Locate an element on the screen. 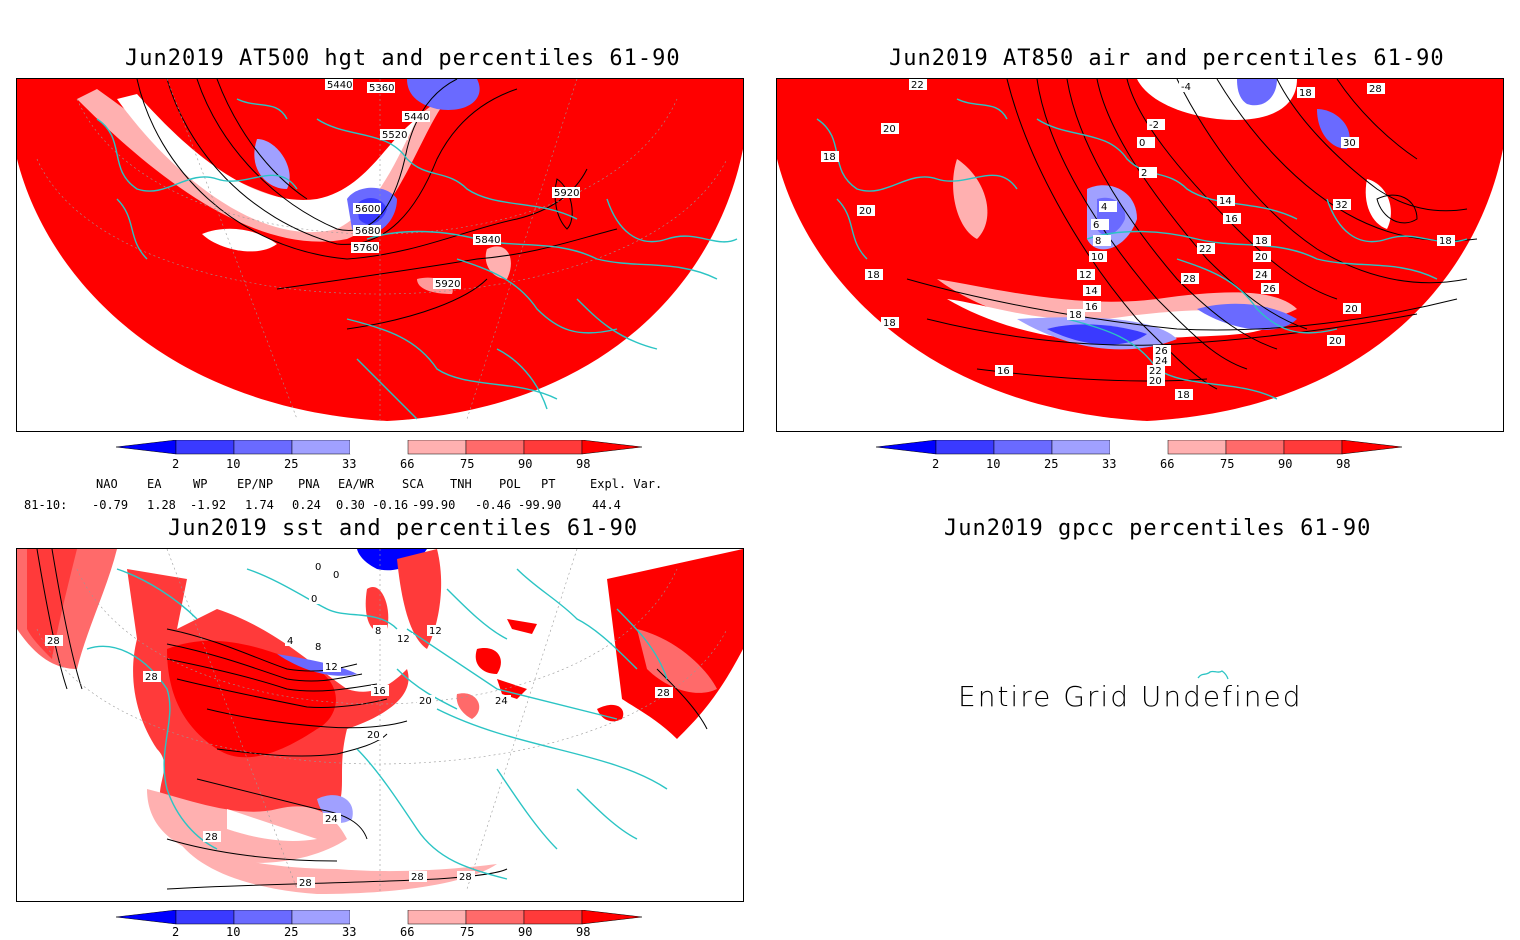  contour-label: 5360 is located at coordinates (381, 88).